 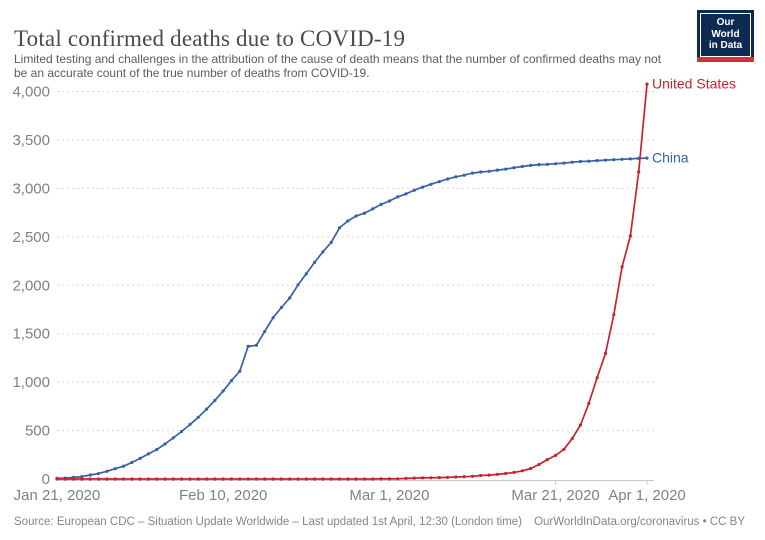 I want to click on owid-logo-line1: Our World, so click(x=725, y=28).